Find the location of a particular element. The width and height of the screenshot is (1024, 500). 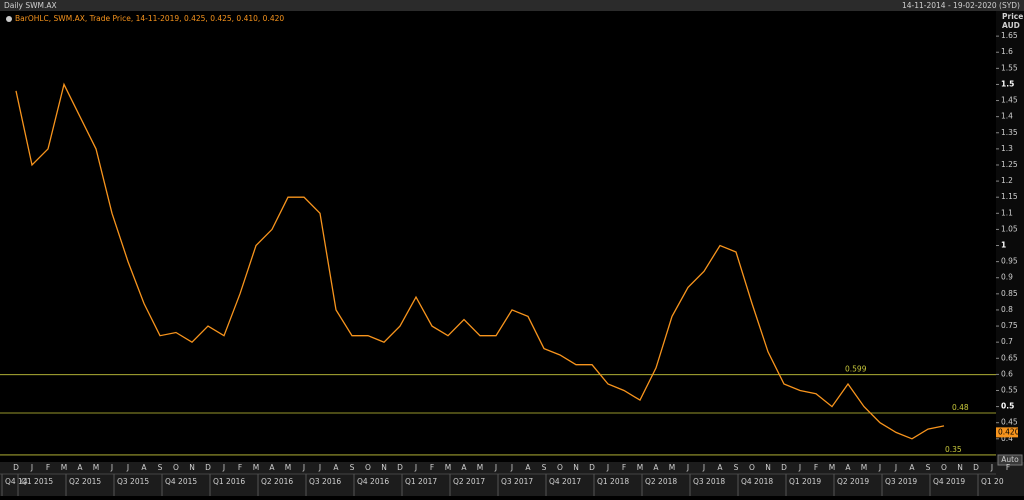

auto-label: Auto is located at coordinates (1010, 459).